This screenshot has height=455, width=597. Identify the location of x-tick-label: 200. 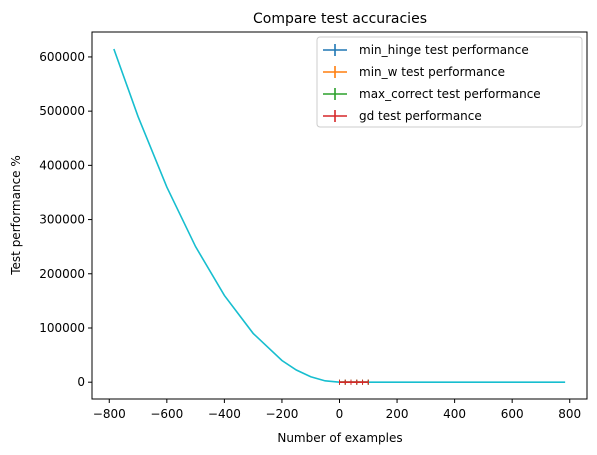
(397, 414).